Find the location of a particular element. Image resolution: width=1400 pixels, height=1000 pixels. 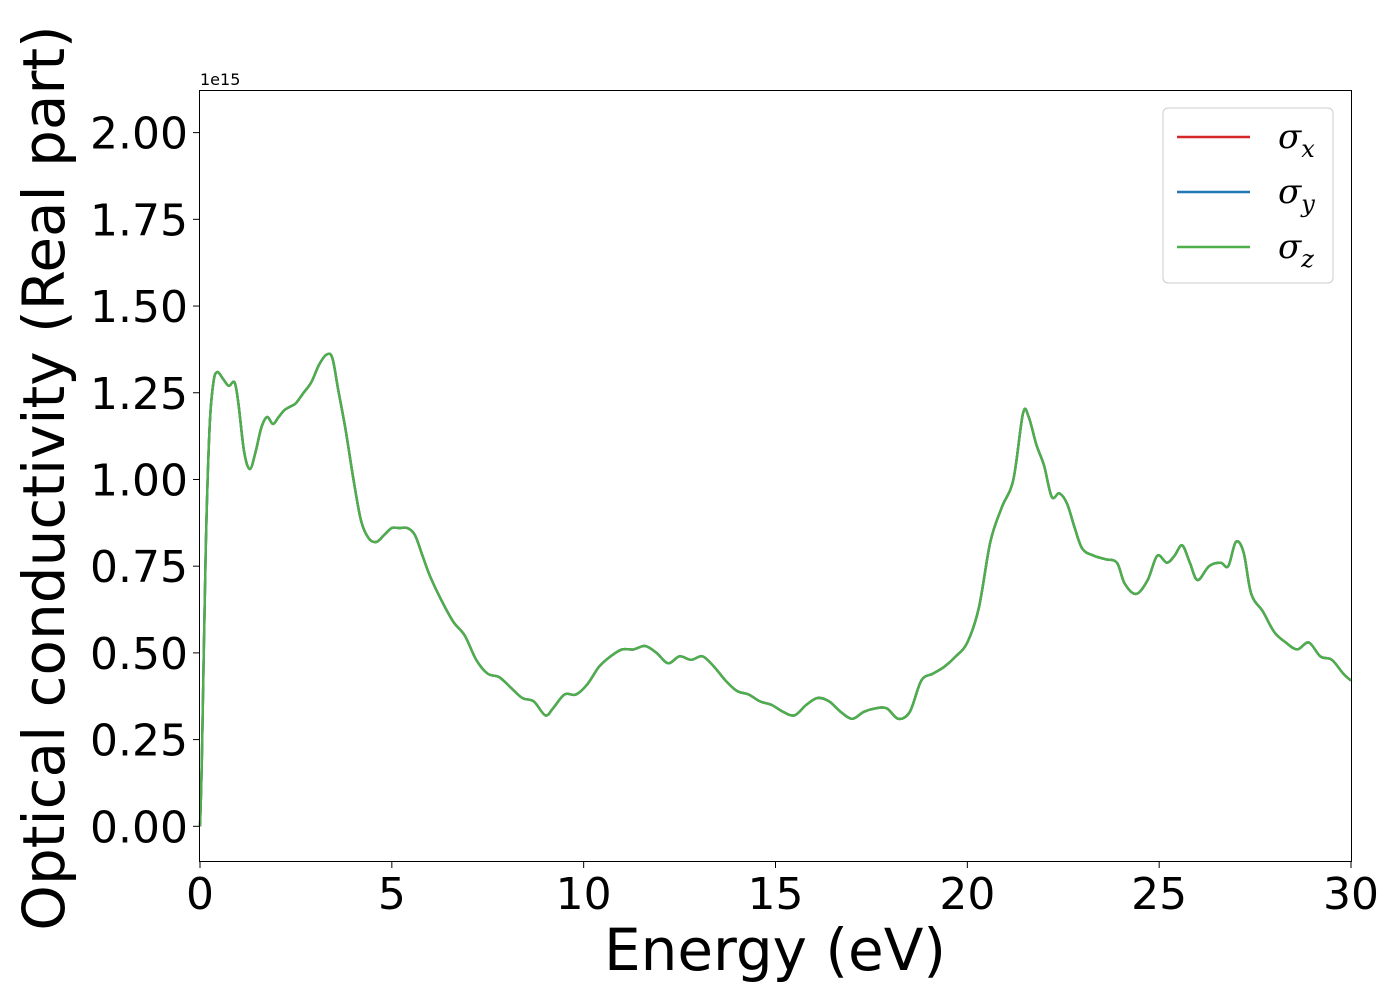

y-tick-label: 1.00 is located at coordinates (139, 480).